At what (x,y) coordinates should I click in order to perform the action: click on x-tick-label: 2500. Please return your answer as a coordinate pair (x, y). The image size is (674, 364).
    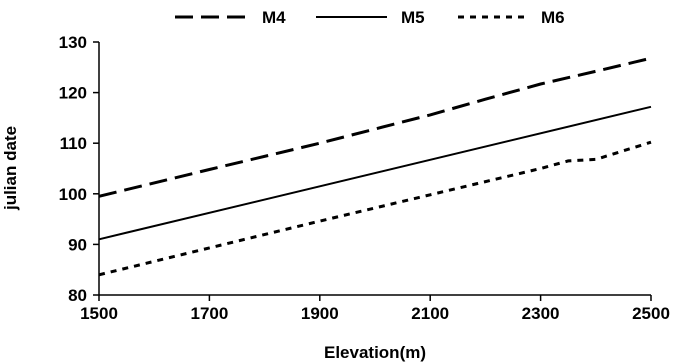
    Looking at the image, I should click on (651, 313).